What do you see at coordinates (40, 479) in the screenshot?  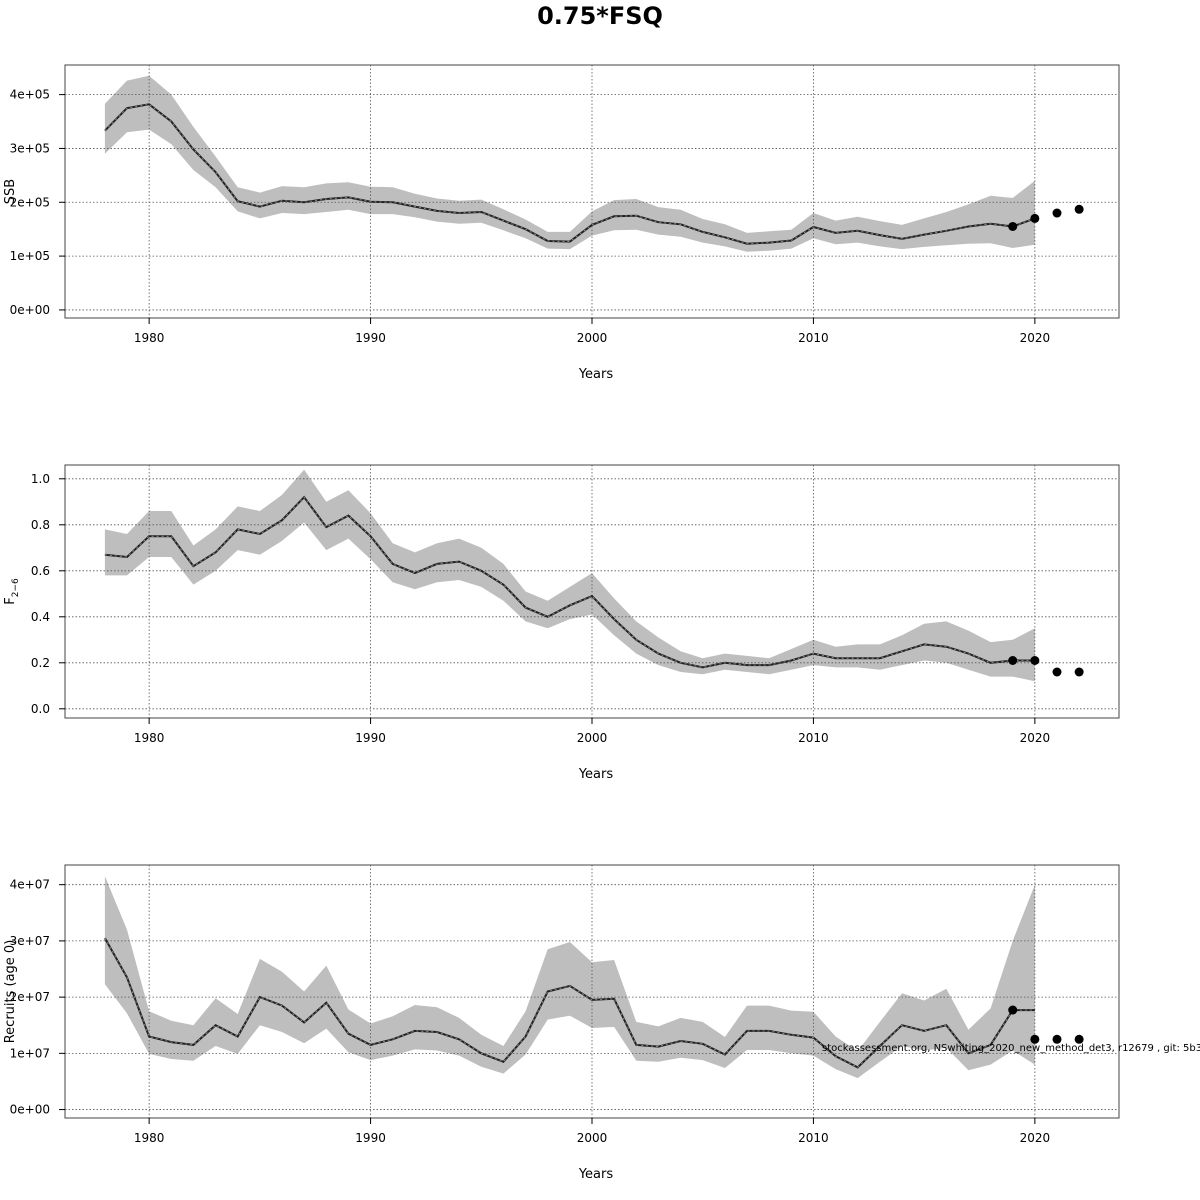 I see `y-tick-label: 1.0` at bounding box center [40, 479].